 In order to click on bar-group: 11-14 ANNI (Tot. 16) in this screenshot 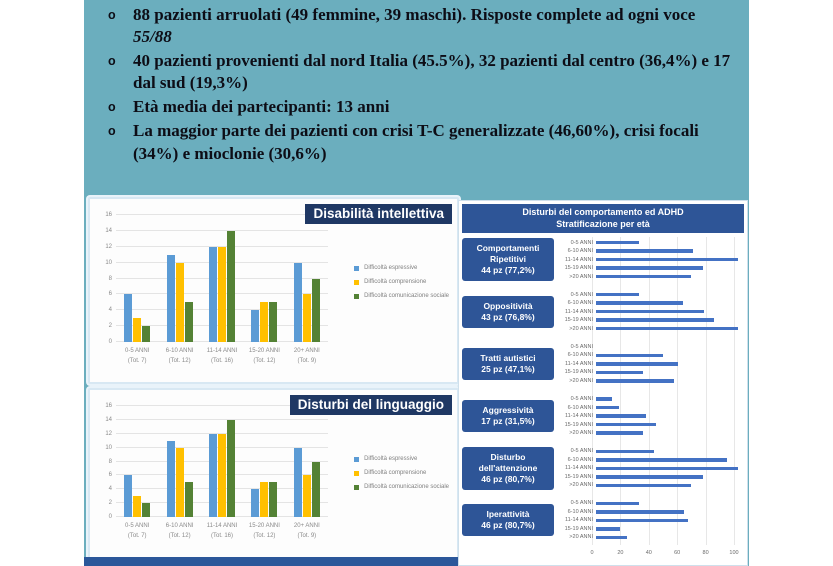, I will do `click(222, 289)`.